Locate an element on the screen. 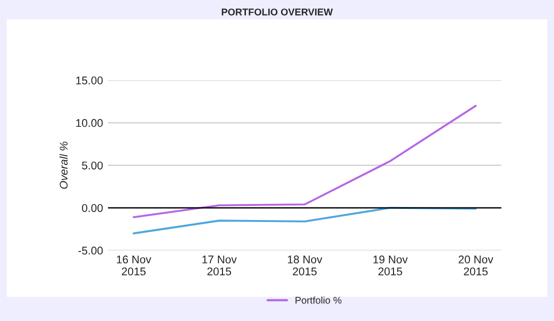 The image size is (554, 321). x-tick-label: 19 Nov 2015 is located at coordinates (390, 266).